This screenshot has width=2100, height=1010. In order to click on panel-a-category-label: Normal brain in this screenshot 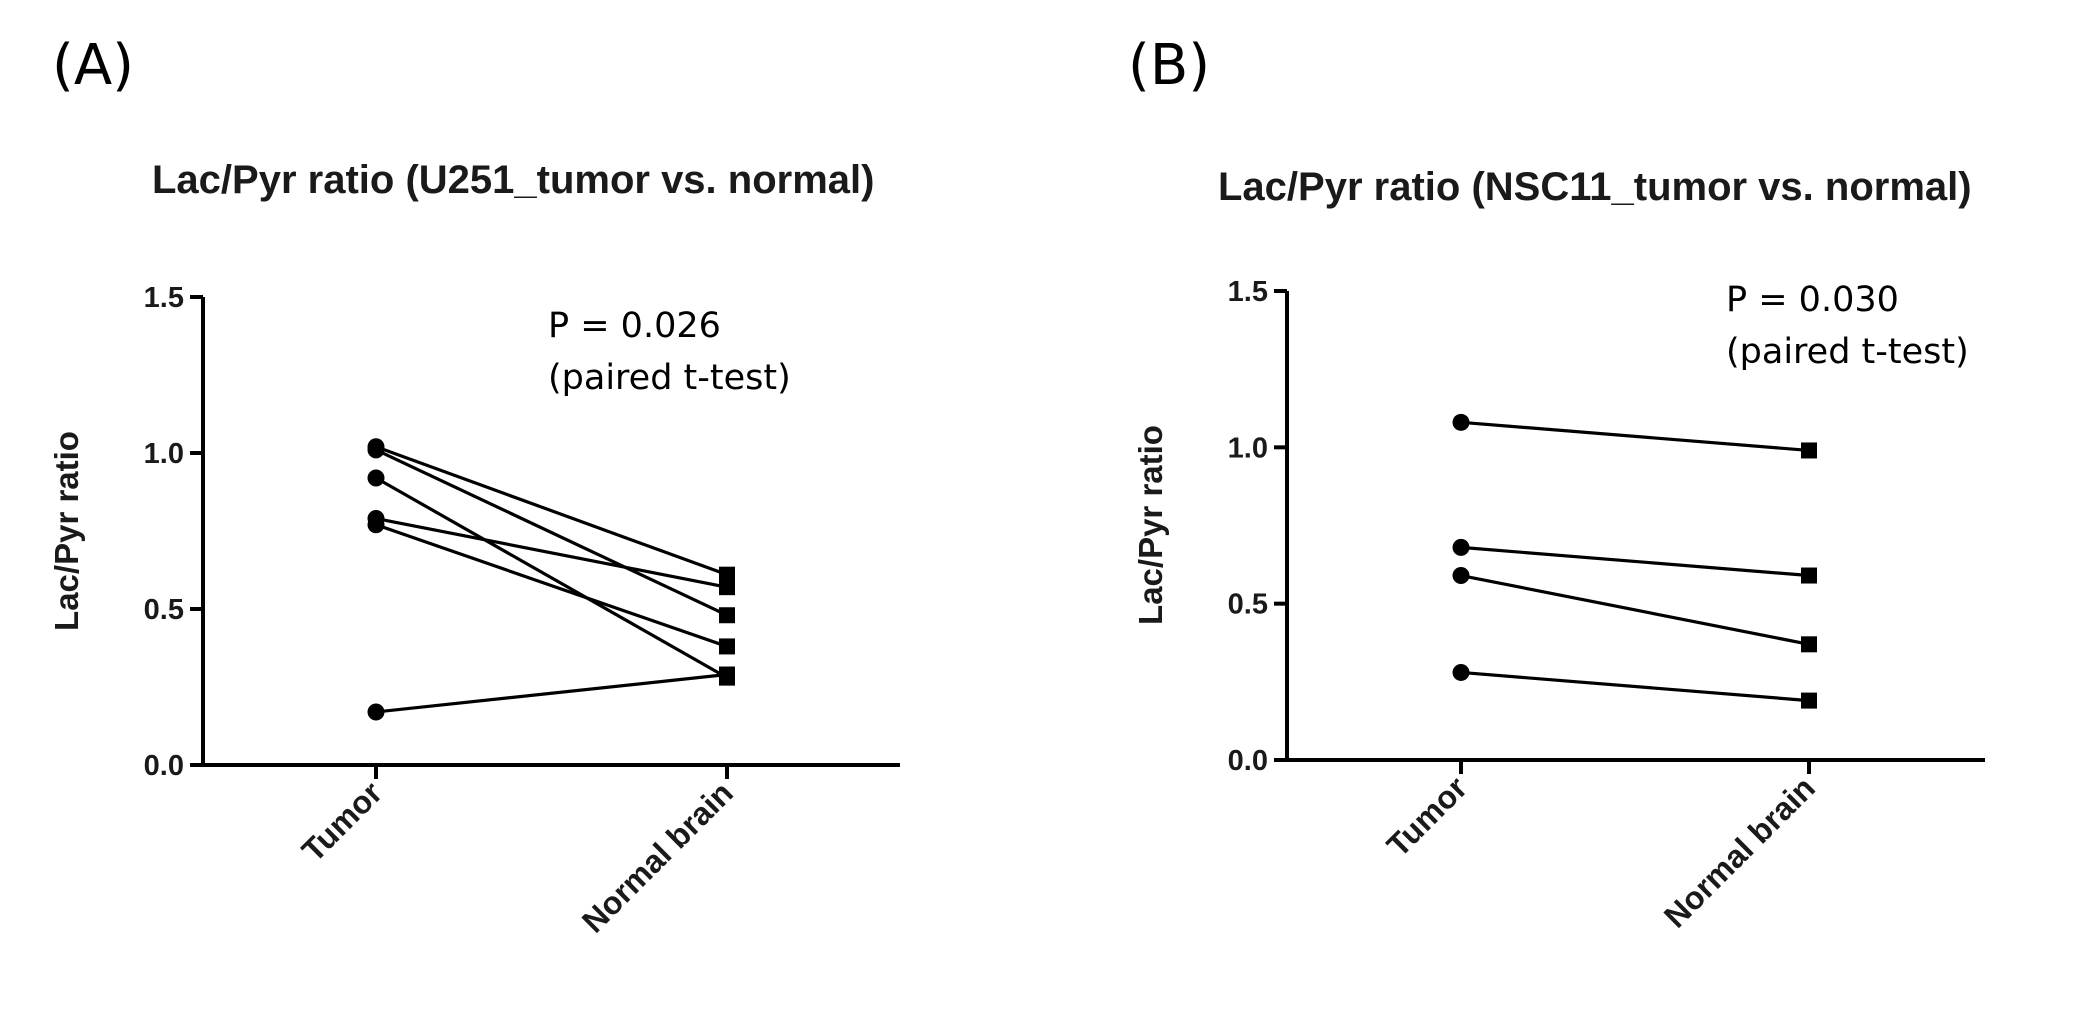, I will do `click(657, 856)`.